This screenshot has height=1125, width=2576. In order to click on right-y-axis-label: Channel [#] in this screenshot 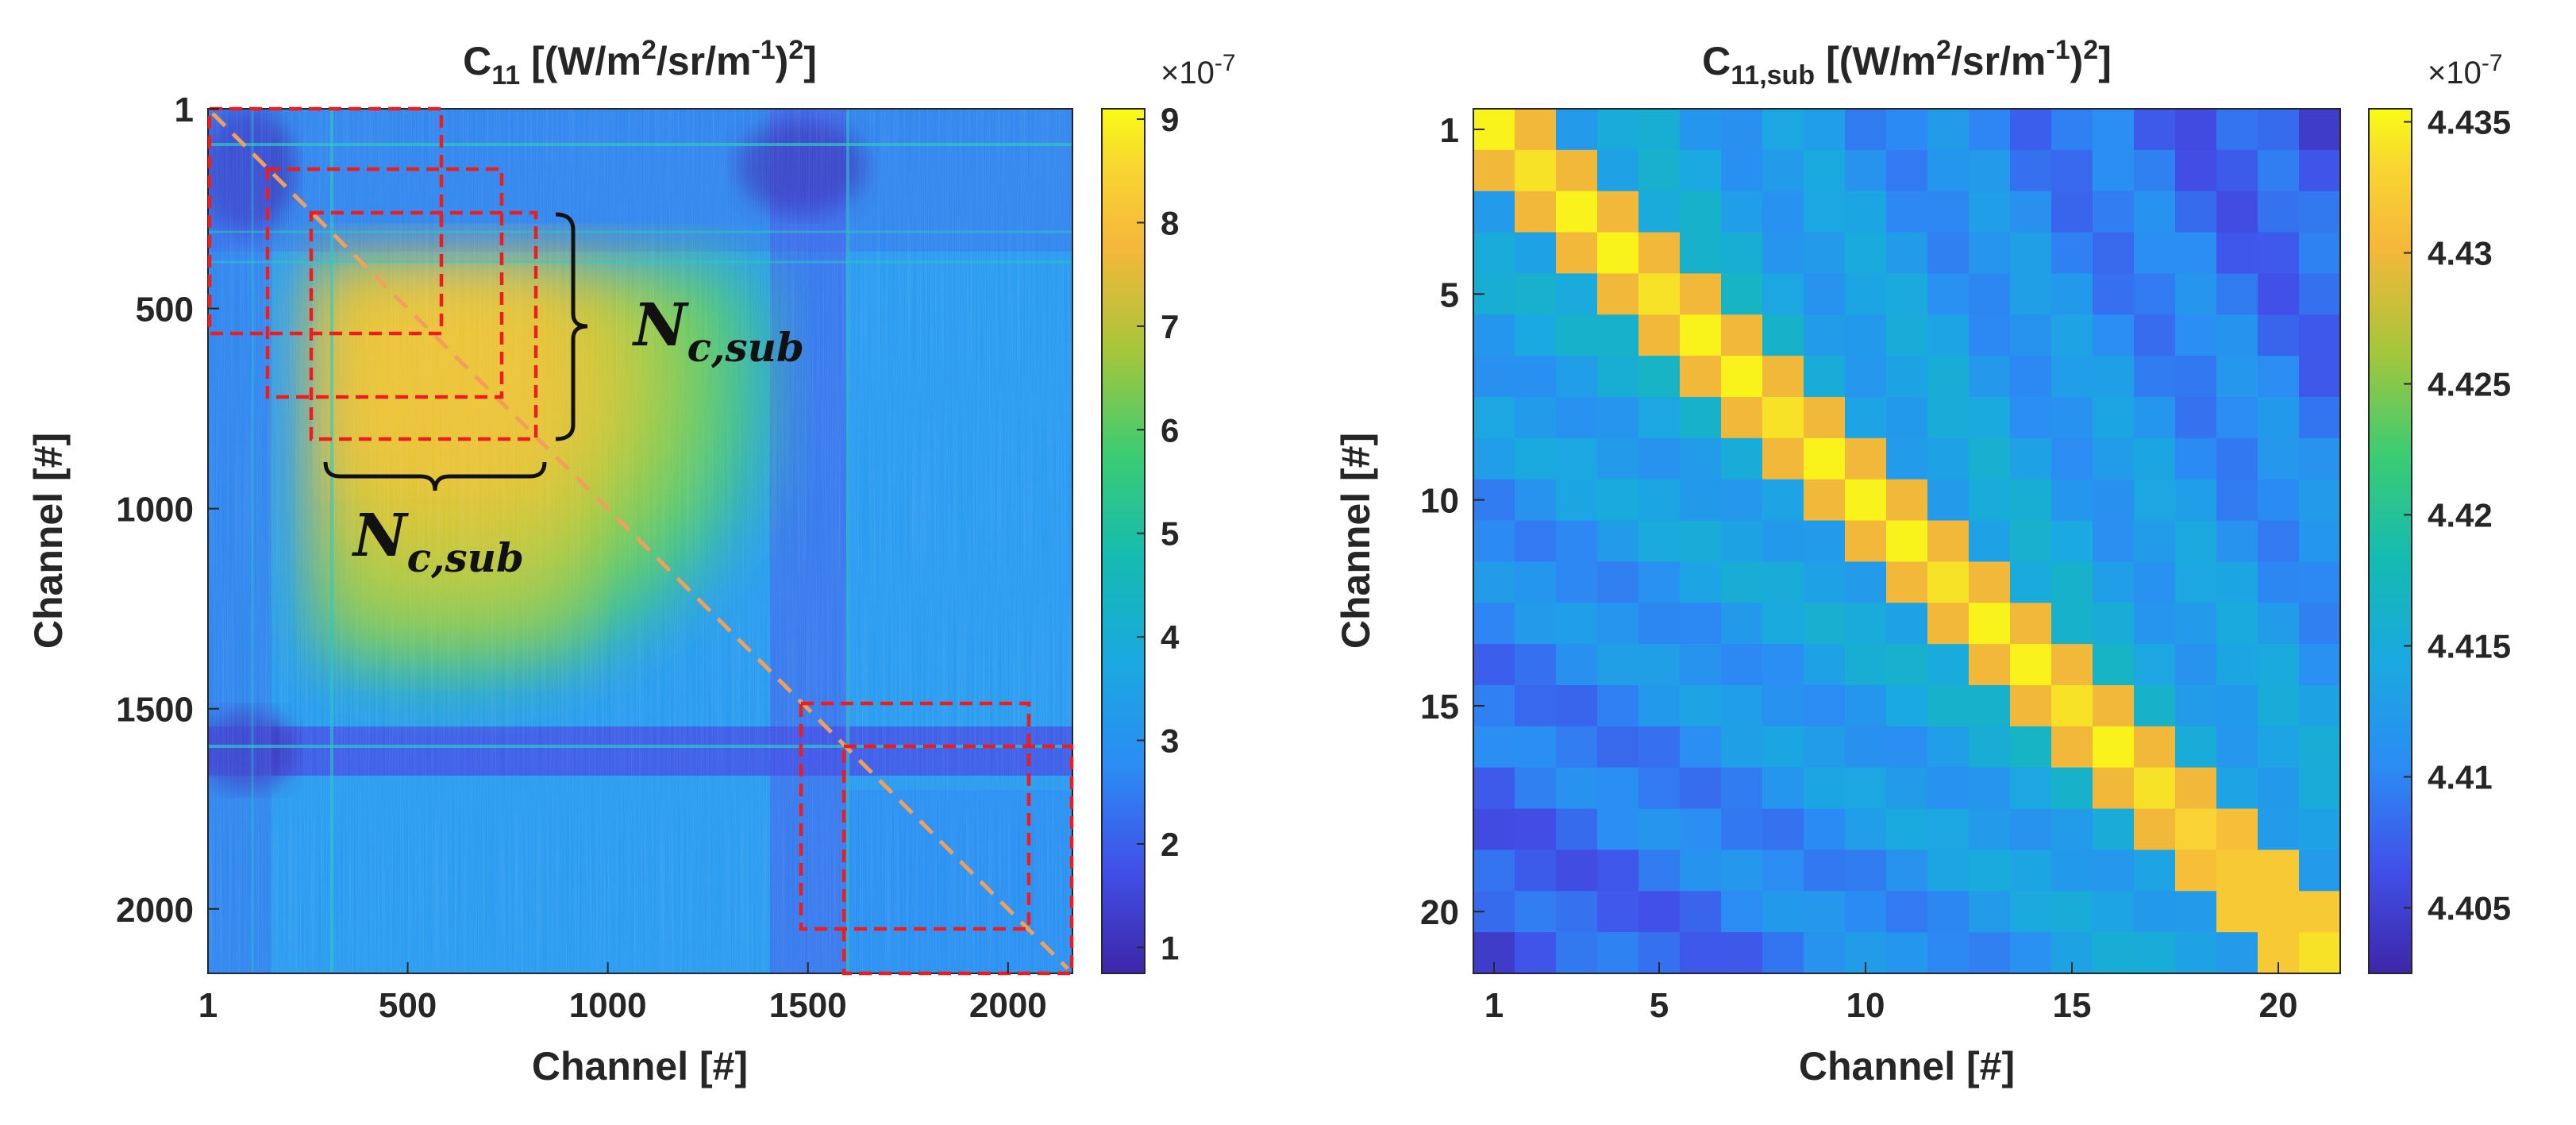, I will do `click(1356, 541)`.